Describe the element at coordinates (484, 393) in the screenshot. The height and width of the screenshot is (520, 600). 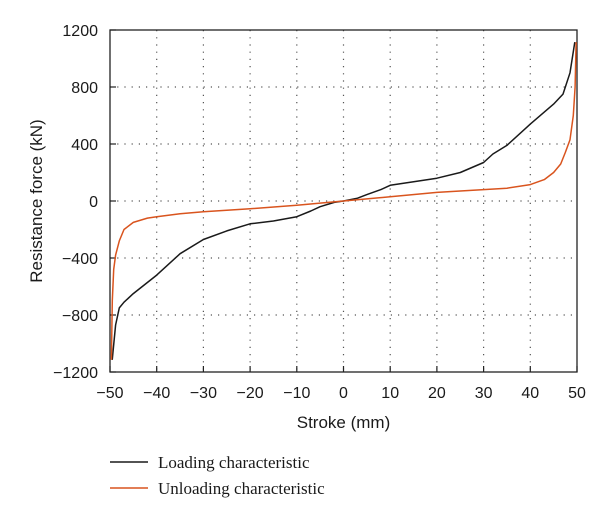
I see `x-tick-label: 30` at that location.